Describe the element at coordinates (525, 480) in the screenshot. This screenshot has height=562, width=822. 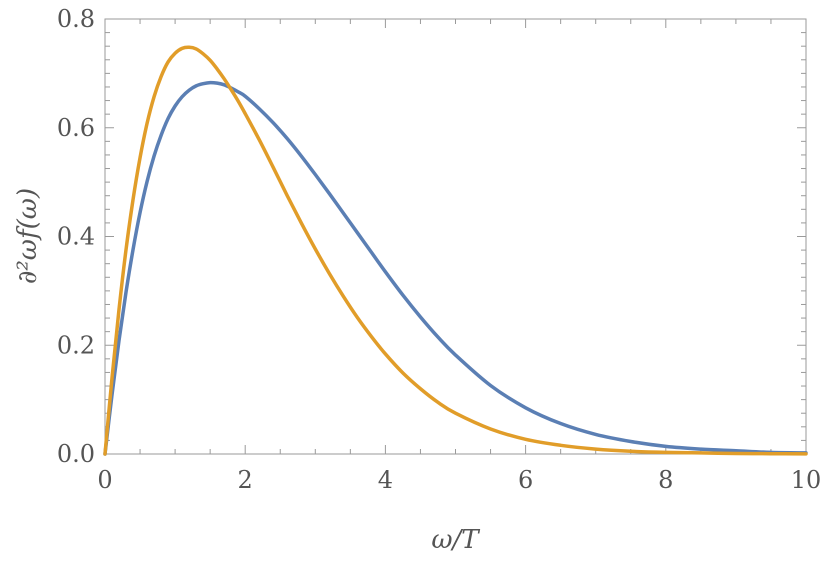
I see `x-tick-label: 6` at that location.